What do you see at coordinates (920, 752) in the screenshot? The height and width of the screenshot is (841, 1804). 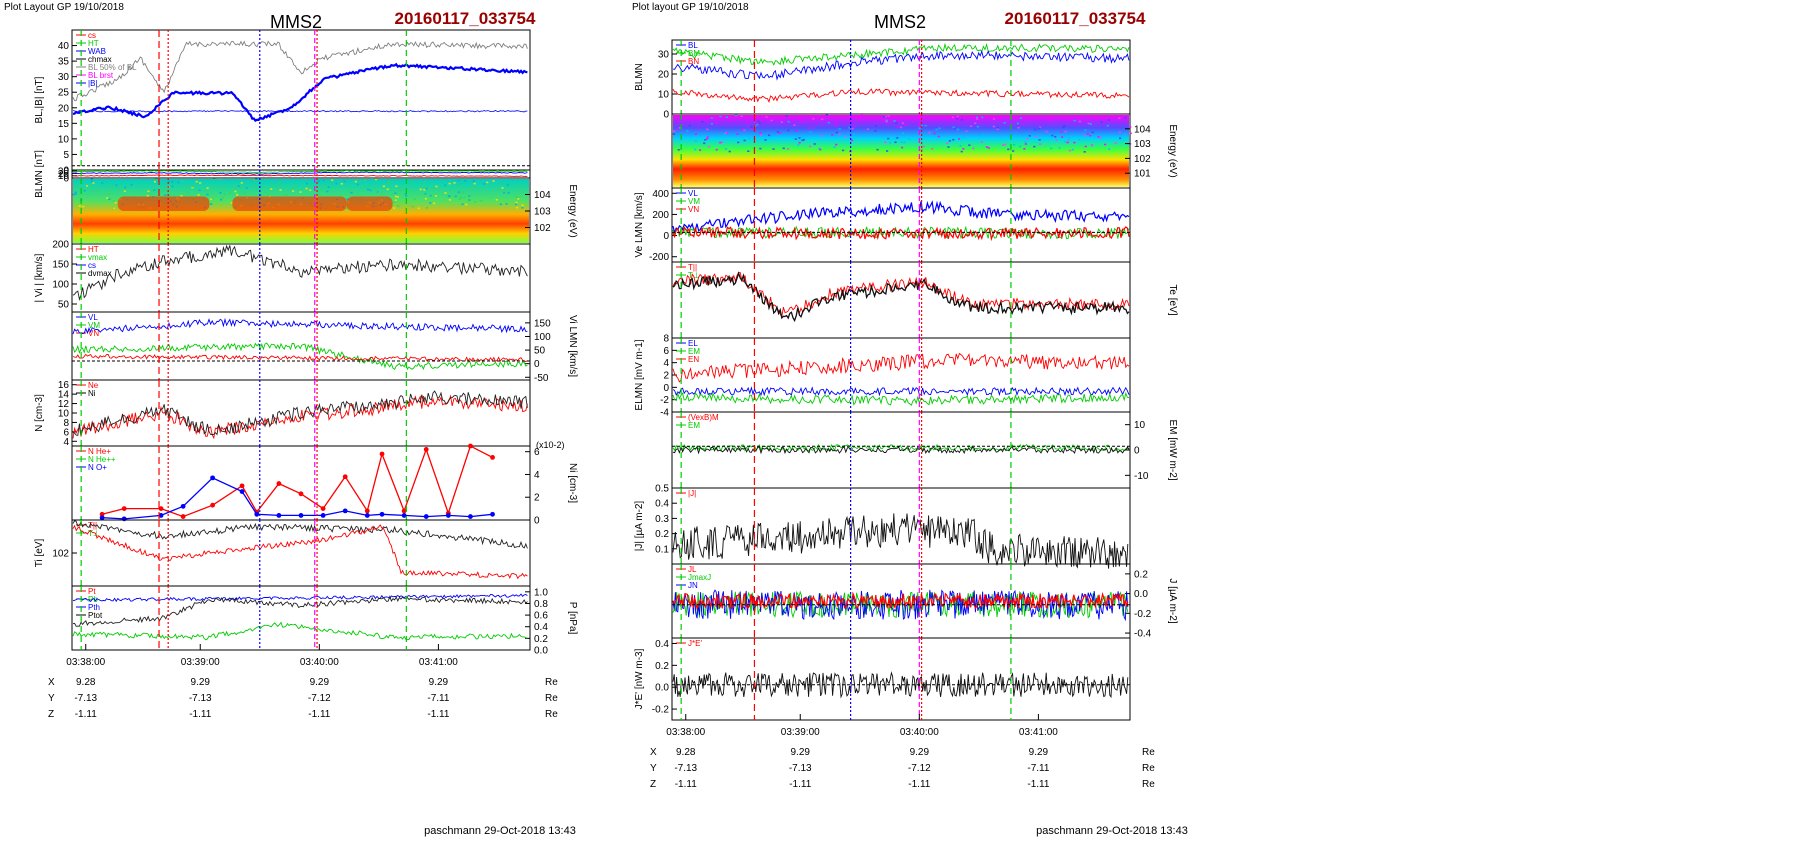 I see `coord-value: 9.29` at bounding box center [920, 752].